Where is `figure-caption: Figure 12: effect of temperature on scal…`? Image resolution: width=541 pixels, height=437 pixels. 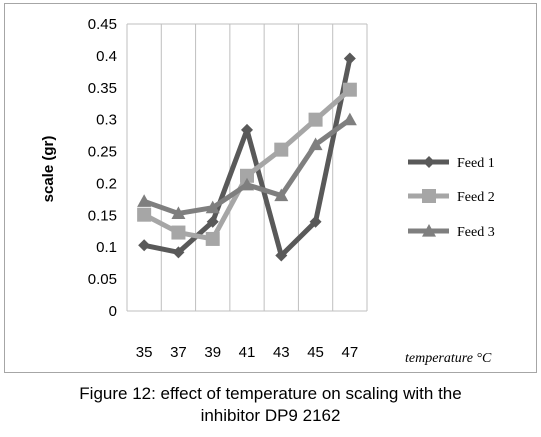
figure-caption: Figure 12: effect of temperature on scal… is located at coordinates (270, 405).